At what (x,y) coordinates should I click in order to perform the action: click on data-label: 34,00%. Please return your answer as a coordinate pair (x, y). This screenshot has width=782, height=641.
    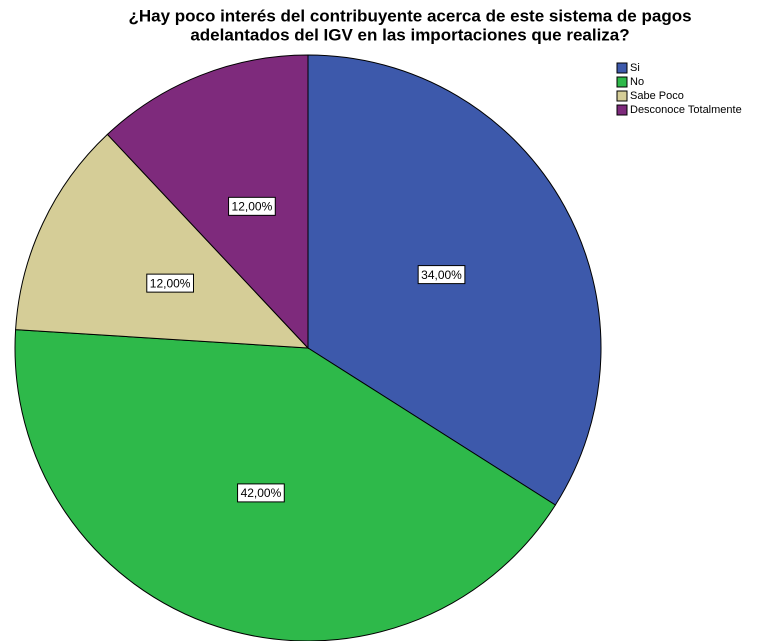
    Looking at the image, I should click on (441, 275).